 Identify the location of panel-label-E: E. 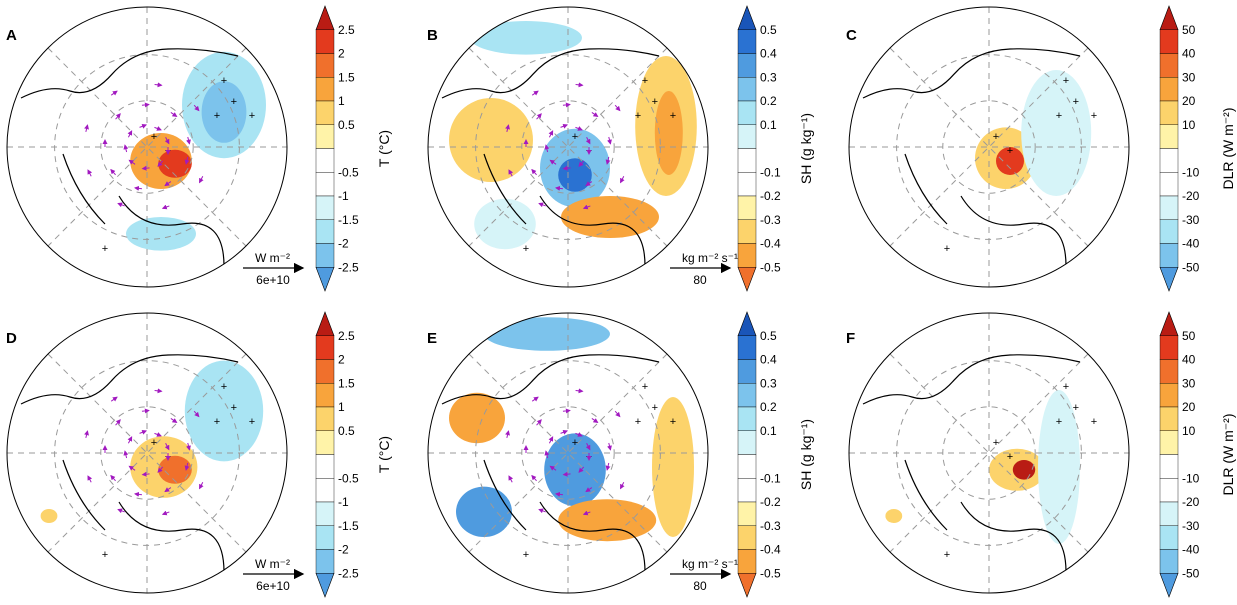
(432, 338).